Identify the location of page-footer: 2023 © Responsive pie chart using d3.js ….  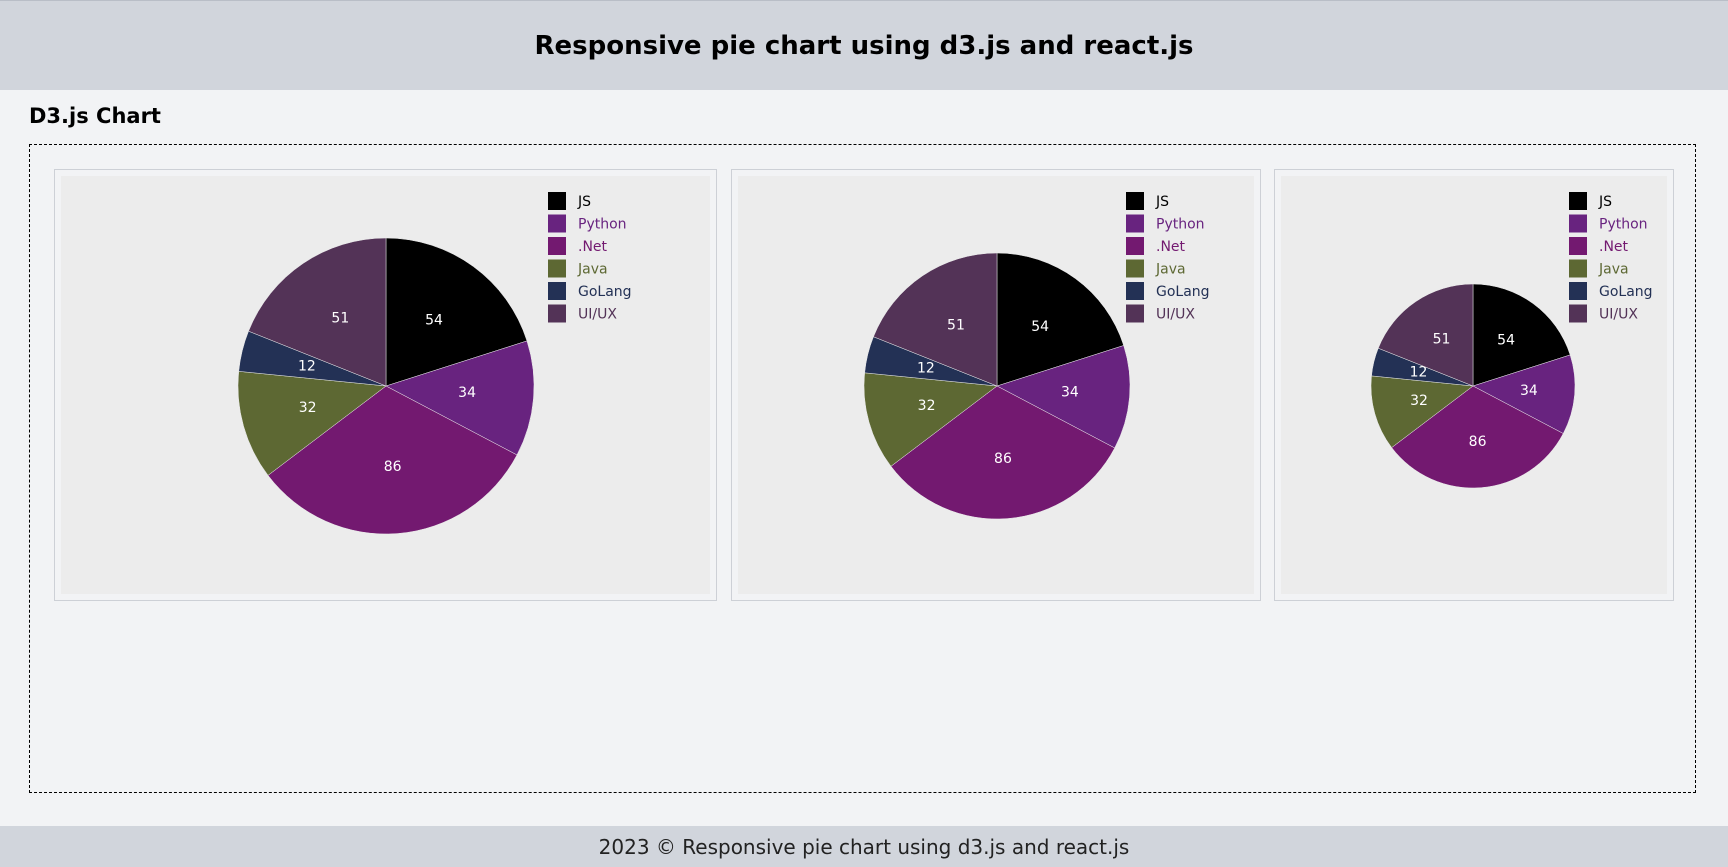
(864, 846).